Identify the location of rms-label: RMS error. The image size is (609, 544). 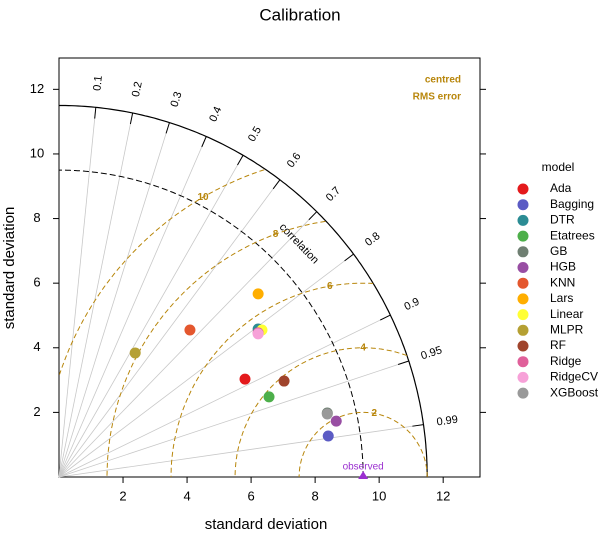
(437, 97).